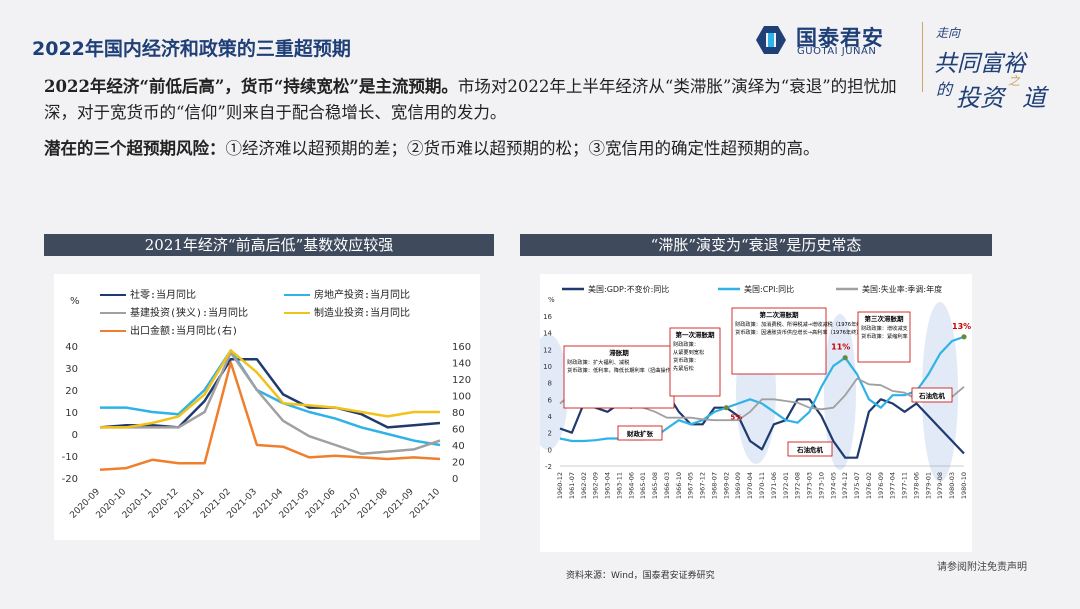 The height and width of the screenshot is (609, 1080). Describe the element at coordinates (550, 450) in the screenshot. I see `y-tick-label: 0` at that location.